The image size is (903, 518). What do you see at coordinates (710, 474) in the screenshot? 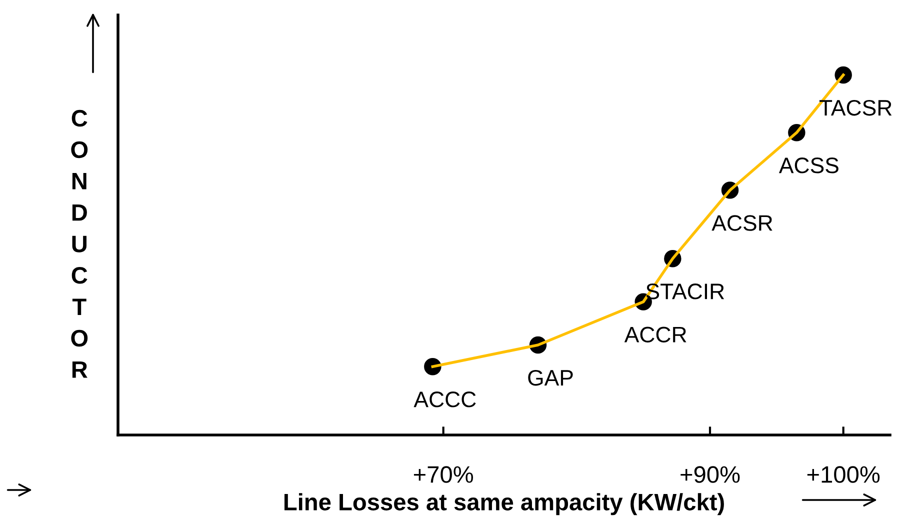
I see `x-tick-label: +90%` at bounding box center [710, 474].